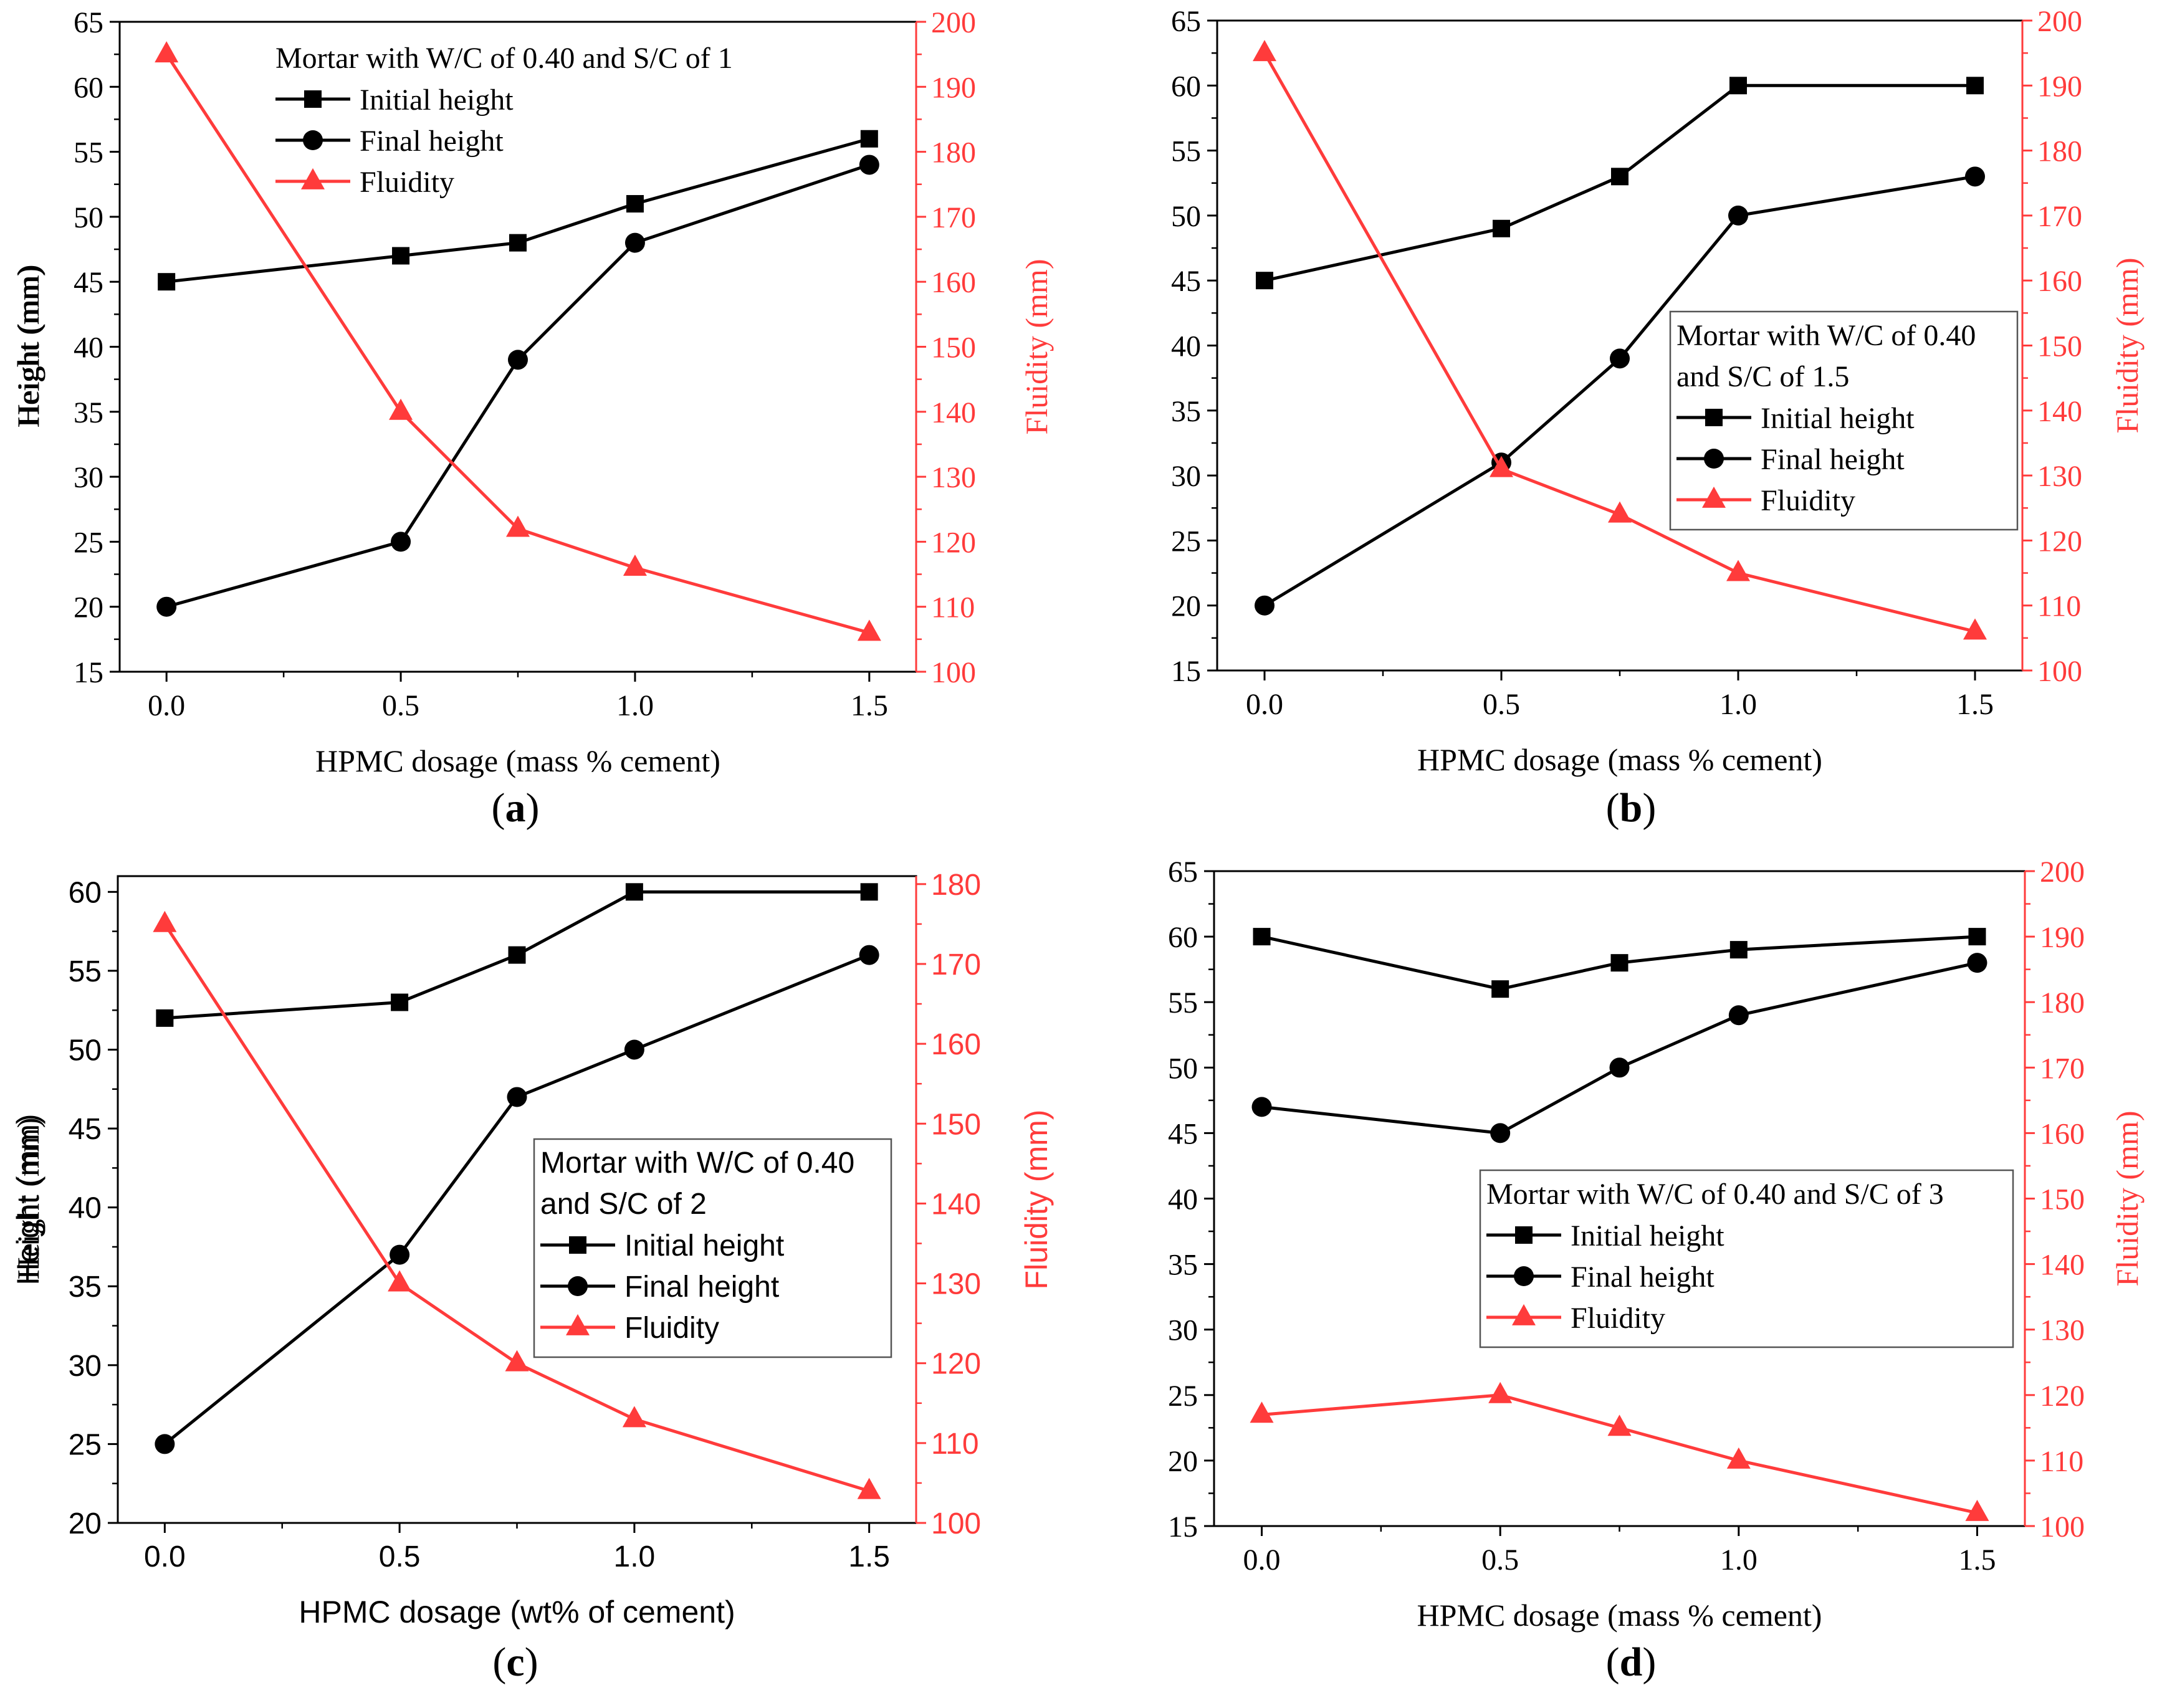  What do you see at coordinates (1631, 1662) in the screenshot?
I see `panel-label: (d)` at bounding box center [1631, 1662].